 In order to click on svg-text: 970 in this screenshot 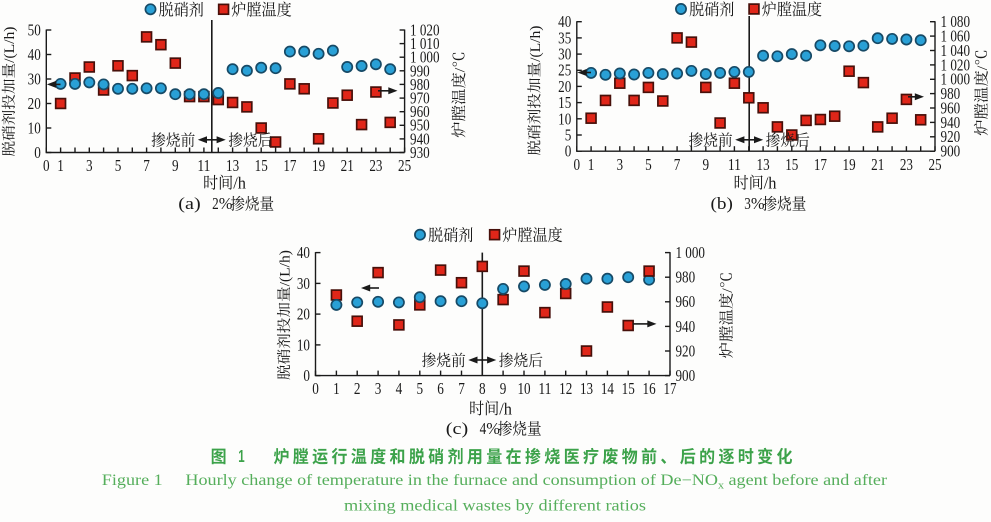, I will do `click(420, 98)`.